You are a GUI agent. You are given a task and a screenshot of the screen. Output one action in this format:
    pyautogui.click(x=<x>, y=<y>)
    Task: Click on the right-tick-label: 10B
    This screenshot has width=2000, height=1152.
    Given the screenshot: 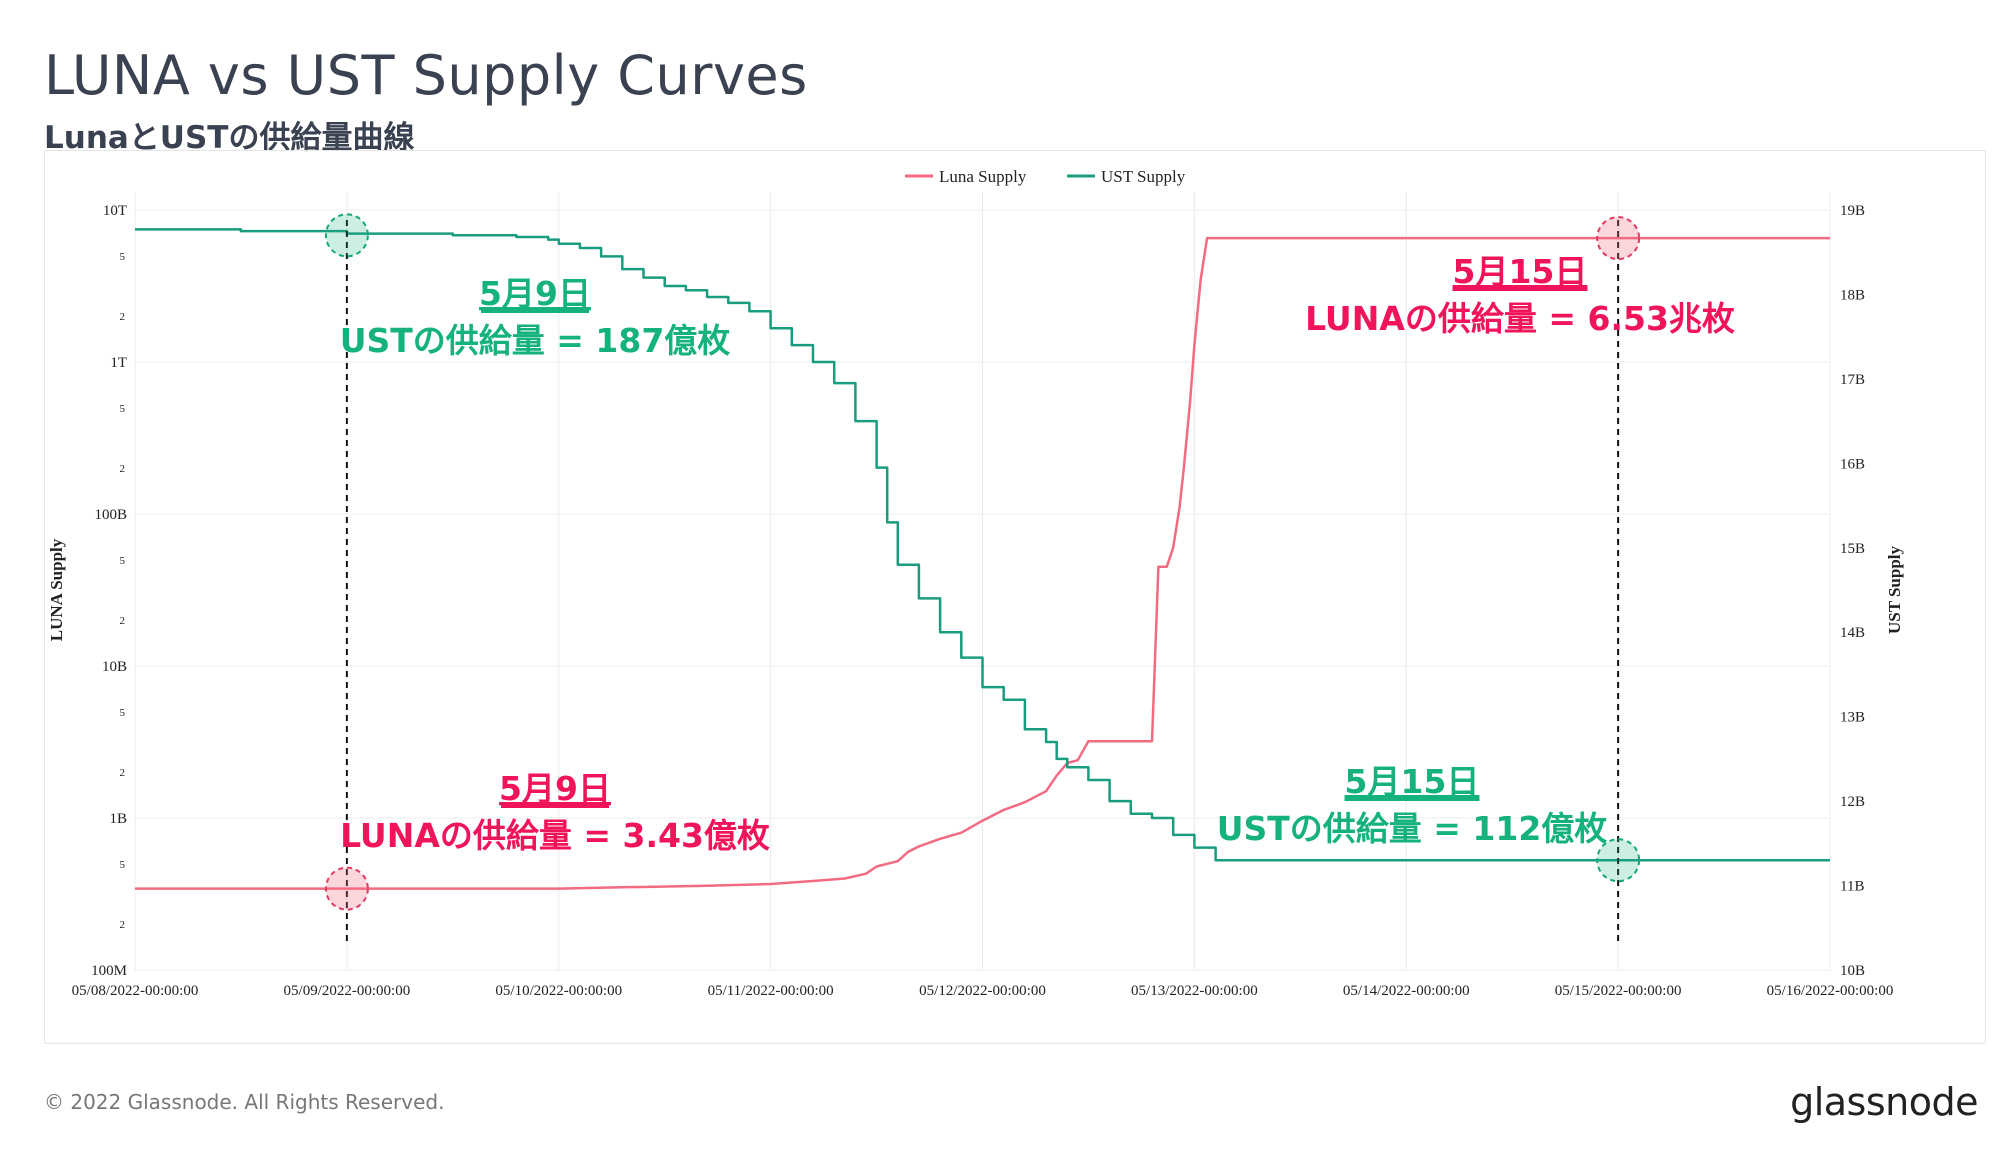 What is the action you would take?
    pyautogui.click(x=1852, y=971)
    